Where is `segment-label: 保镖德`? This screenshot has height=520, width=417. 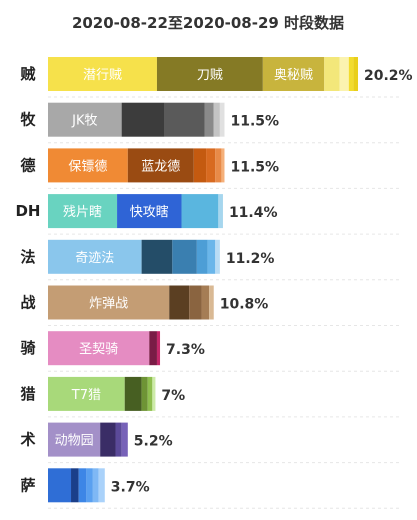 segment-label: 保镖德 is located at coordinates (87, 166).